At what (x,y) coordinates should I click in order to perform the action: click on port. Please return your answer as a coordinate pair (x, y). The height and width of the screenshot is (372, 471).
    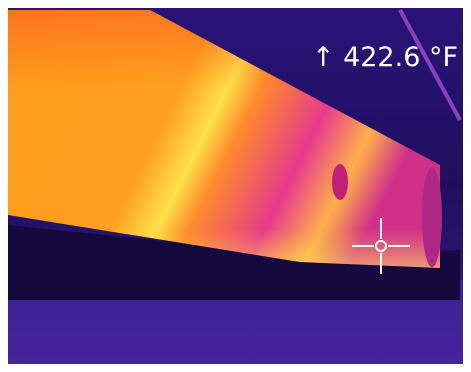
    Looking at the image, I should click on (340, 182).